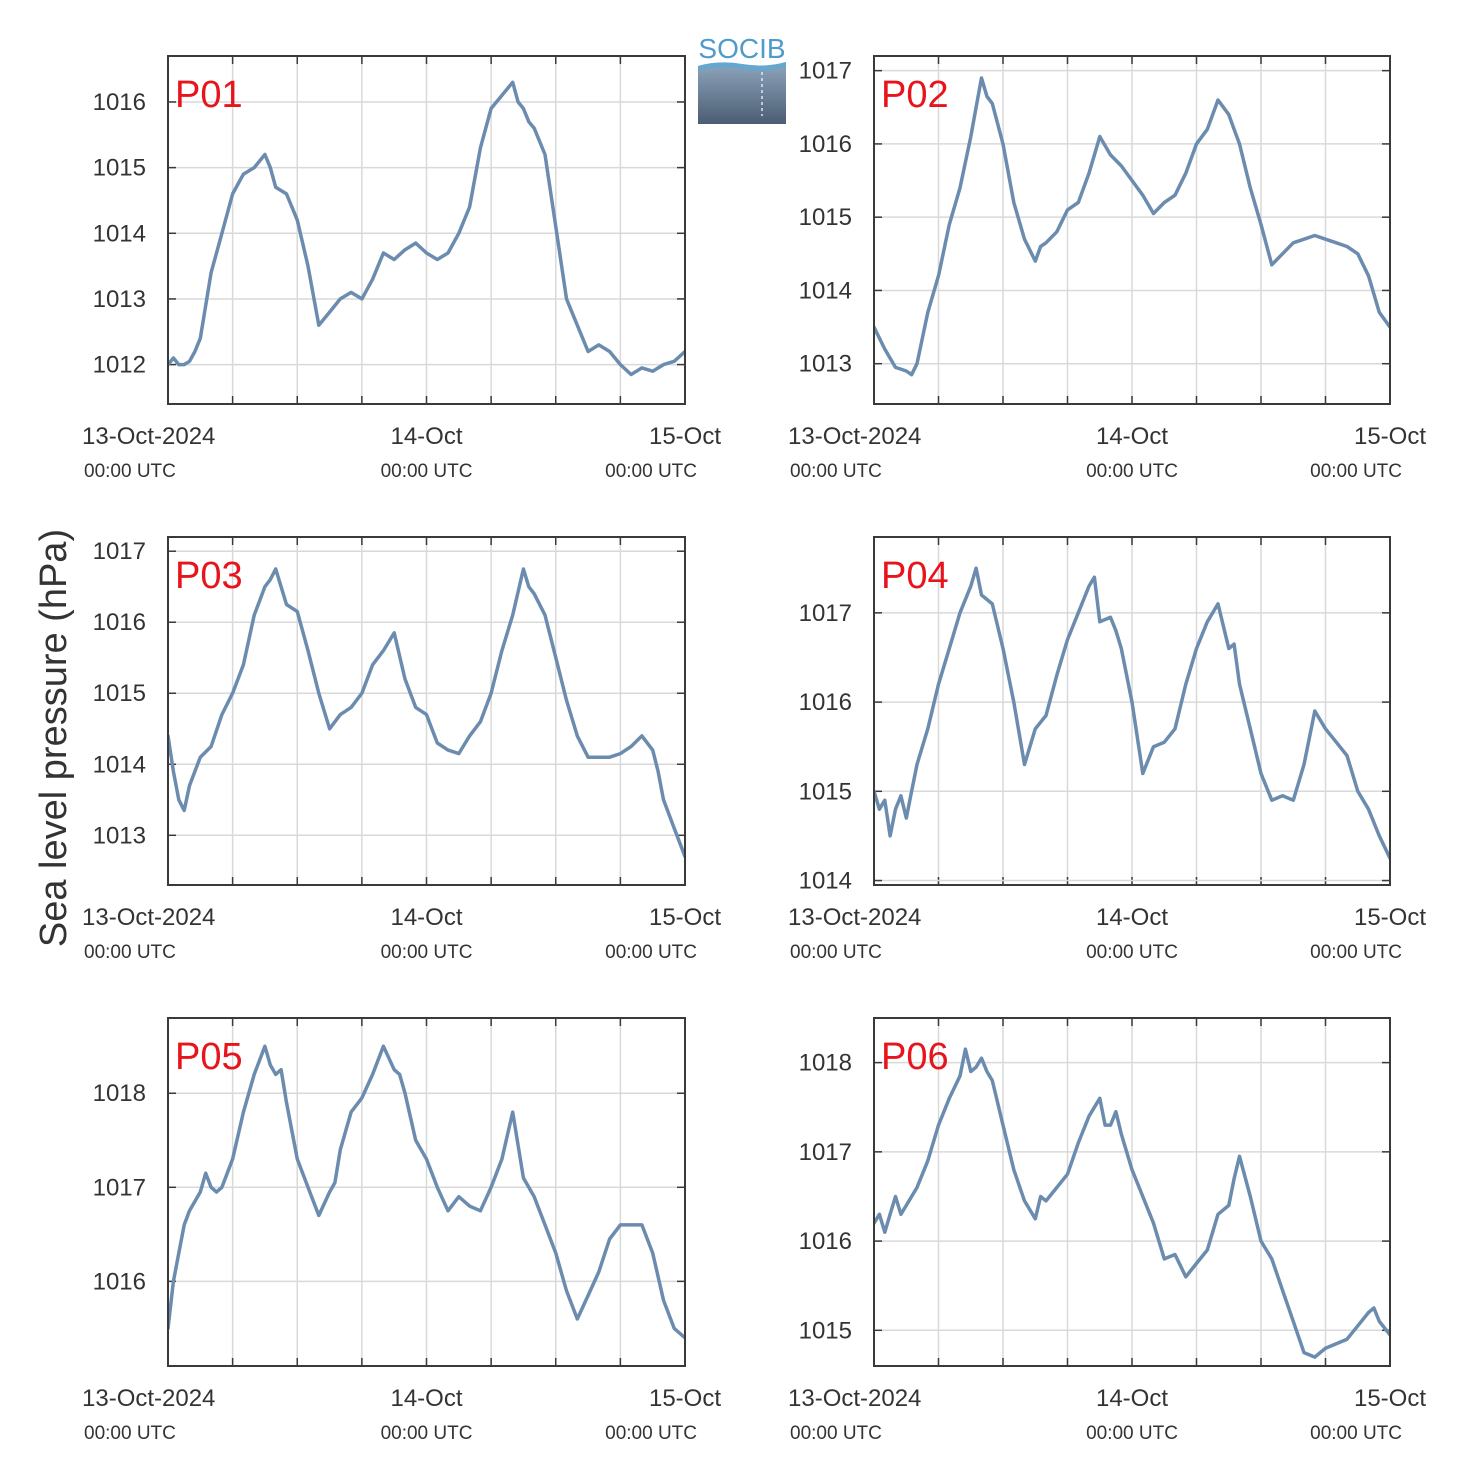  What do you see at coordinates (915, 576) in the screenshot?
I see `panel-label: P04` at bounding box center [915, 576].